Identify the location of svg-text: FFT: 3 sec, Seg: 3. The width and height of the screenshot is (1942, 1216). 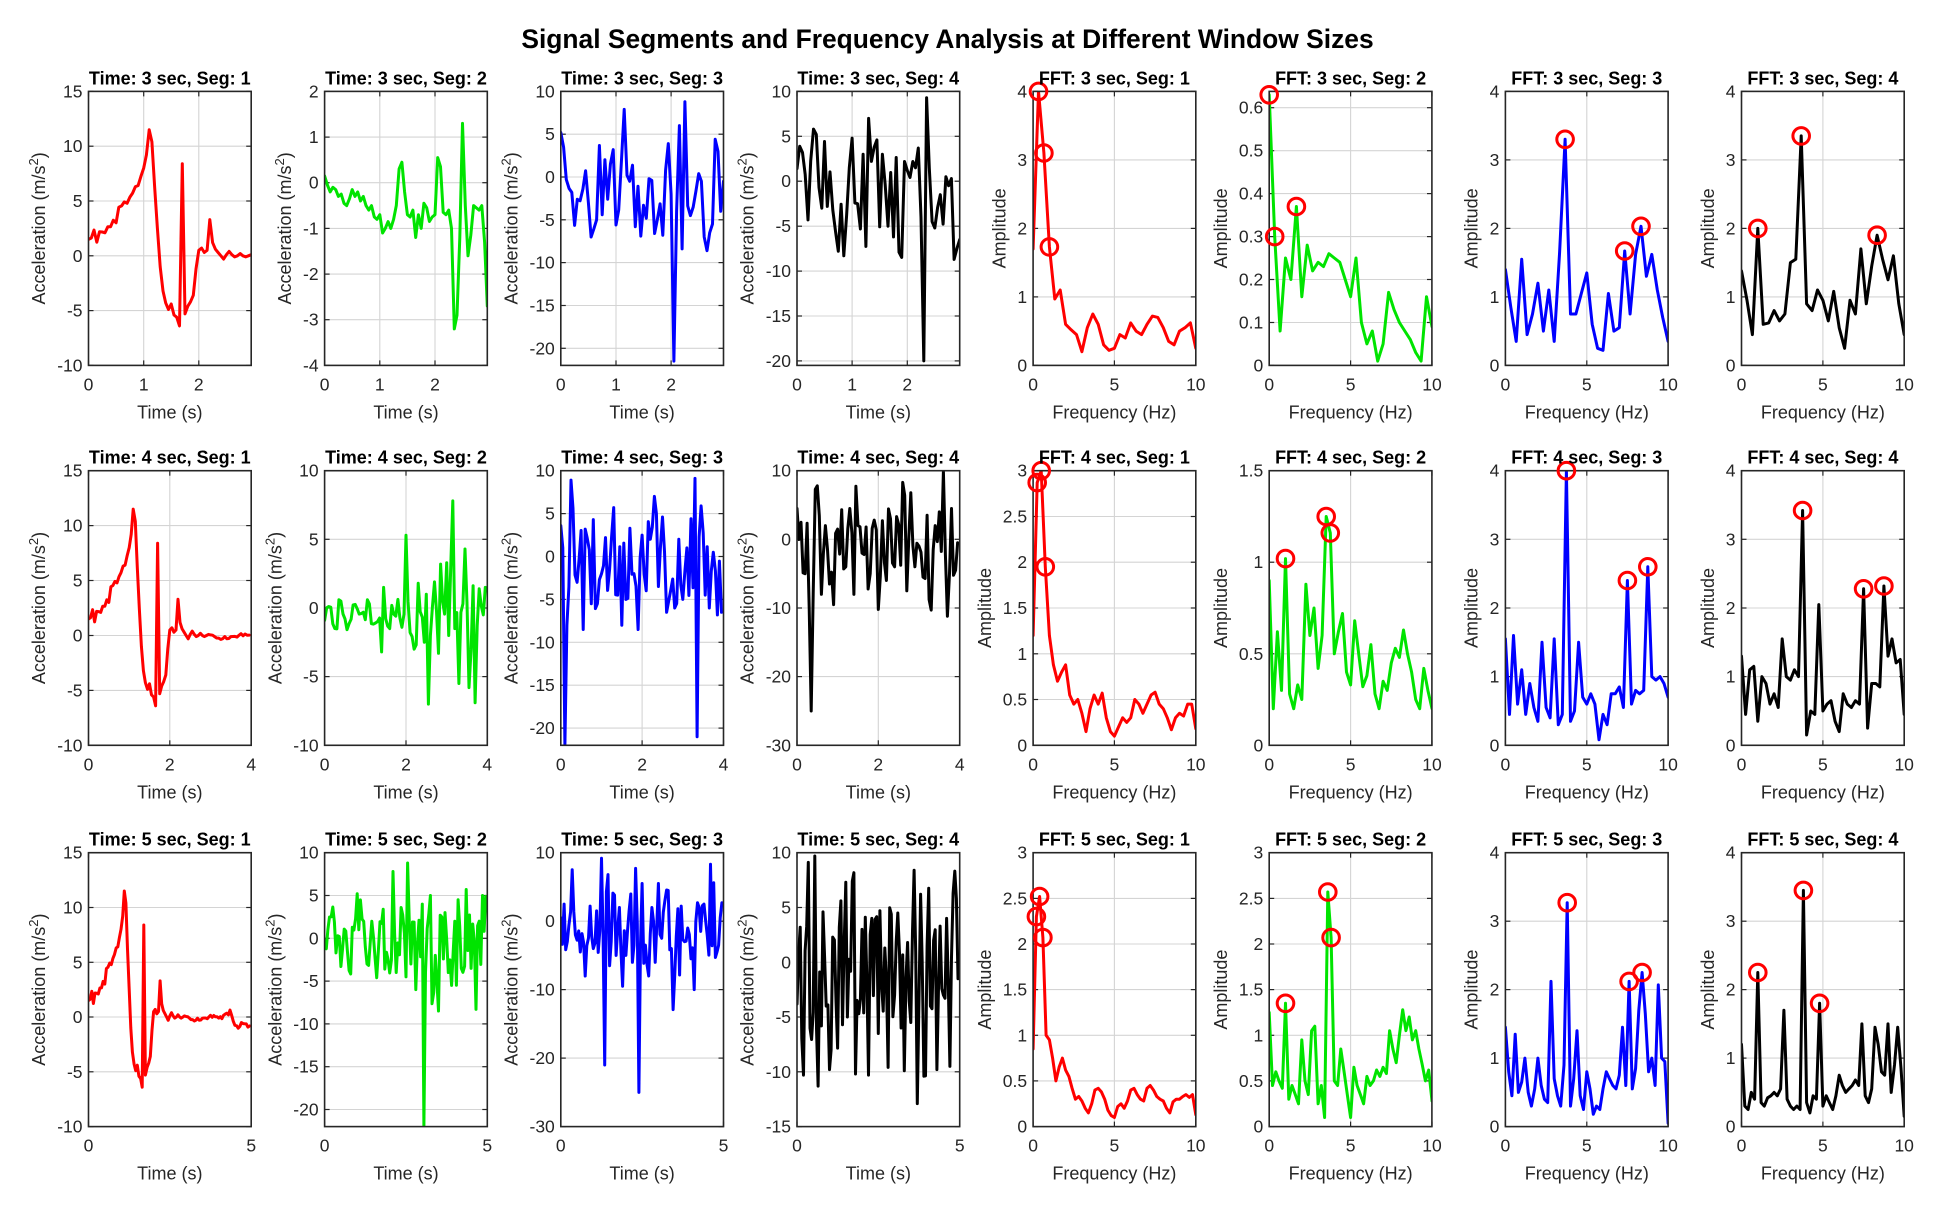
(1586, 78).